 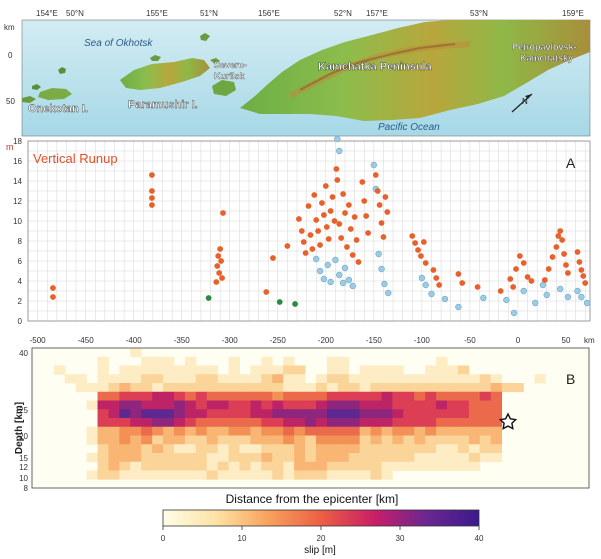 I want to click on runup-x-tick: -400, so click(x=134, y=340).